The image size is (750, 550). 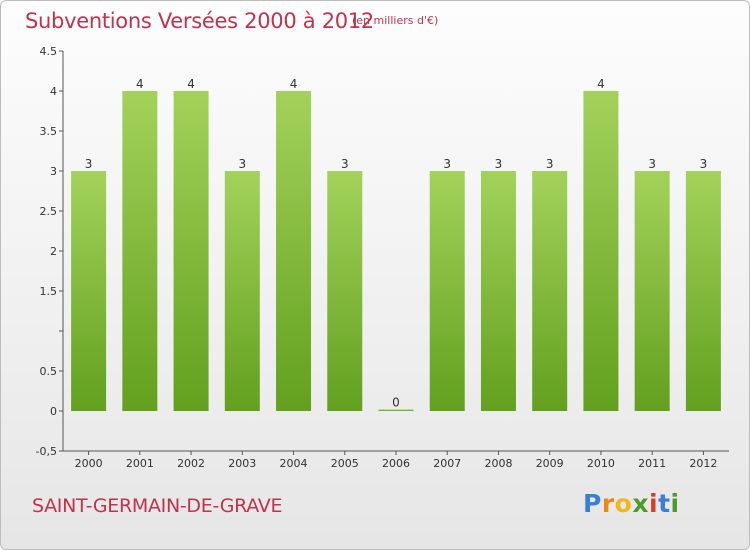 What do you see at coordinates (89, 291) in the screenshot?
I see `bar-2000` at bounding box center [89, 291].